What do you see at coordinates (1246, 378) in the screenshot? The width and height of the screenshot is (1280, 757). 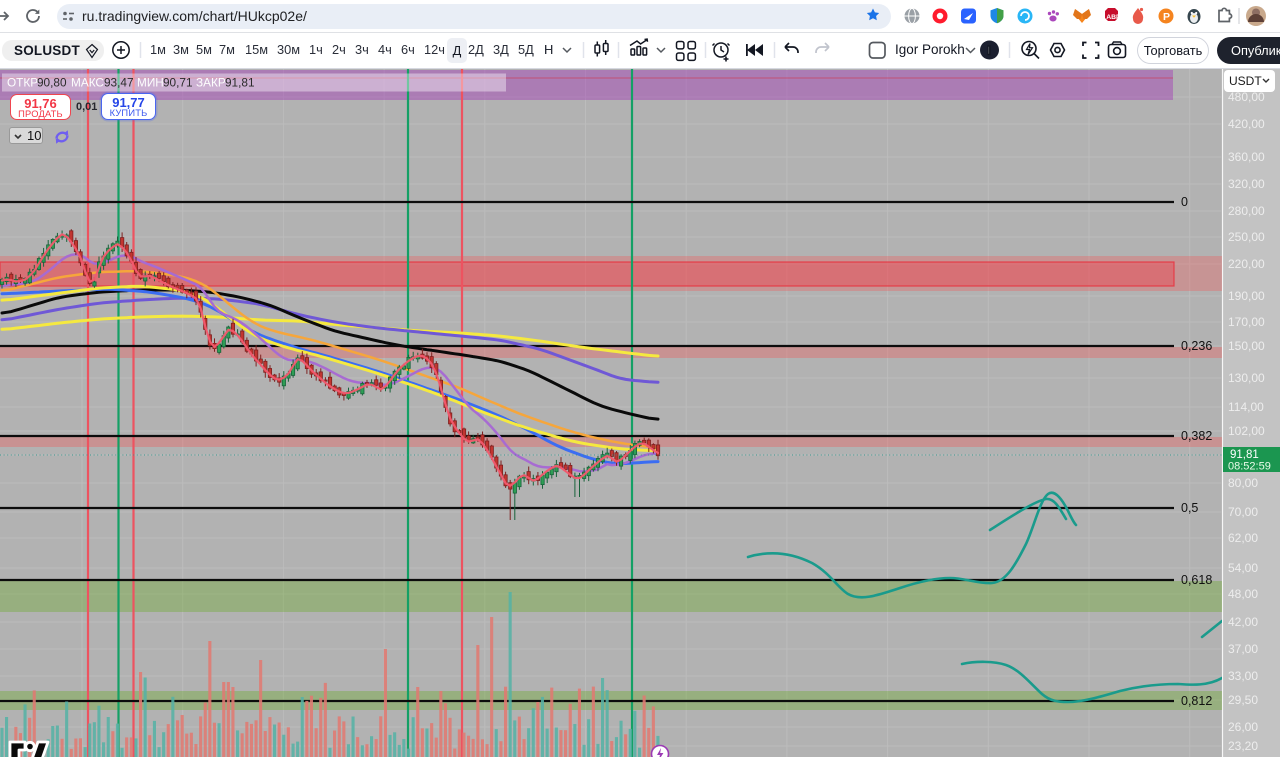 I see `svg-text: 130,00` at bounding box center [1246, 378].